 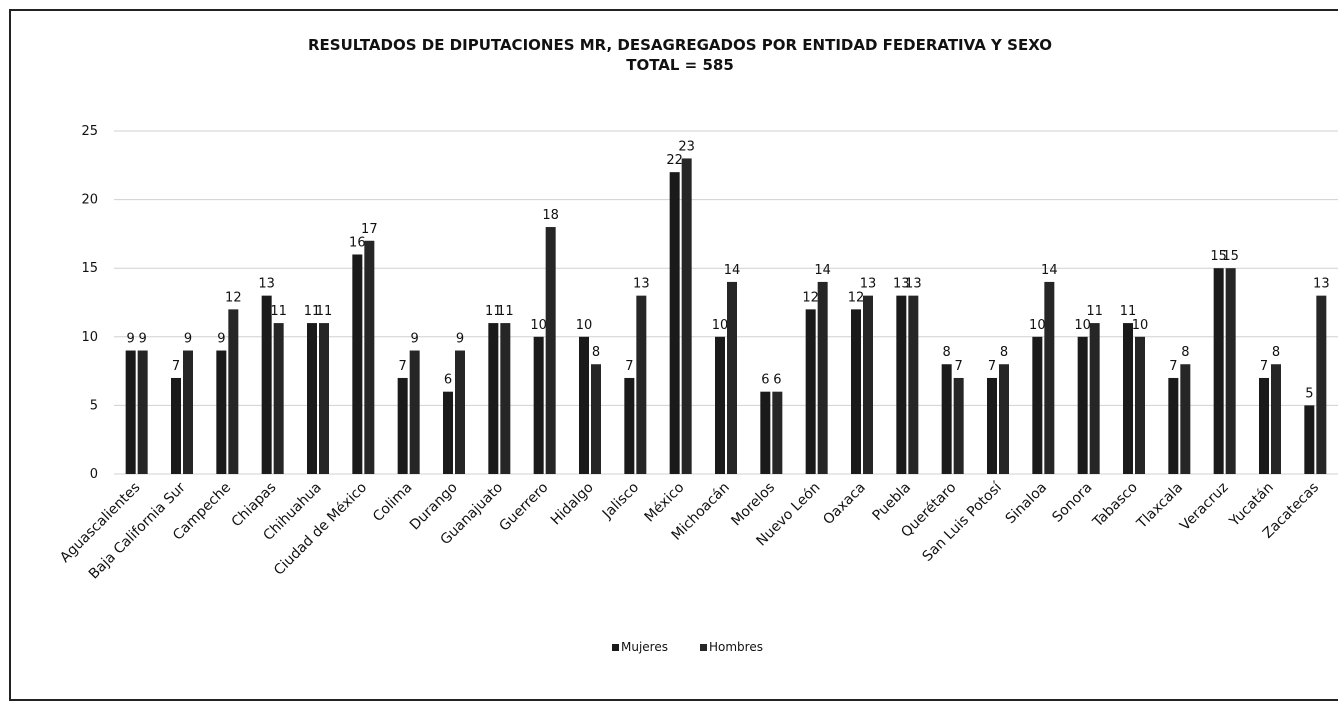 I want to click on data-label: 17, so click(x=369, y=229).